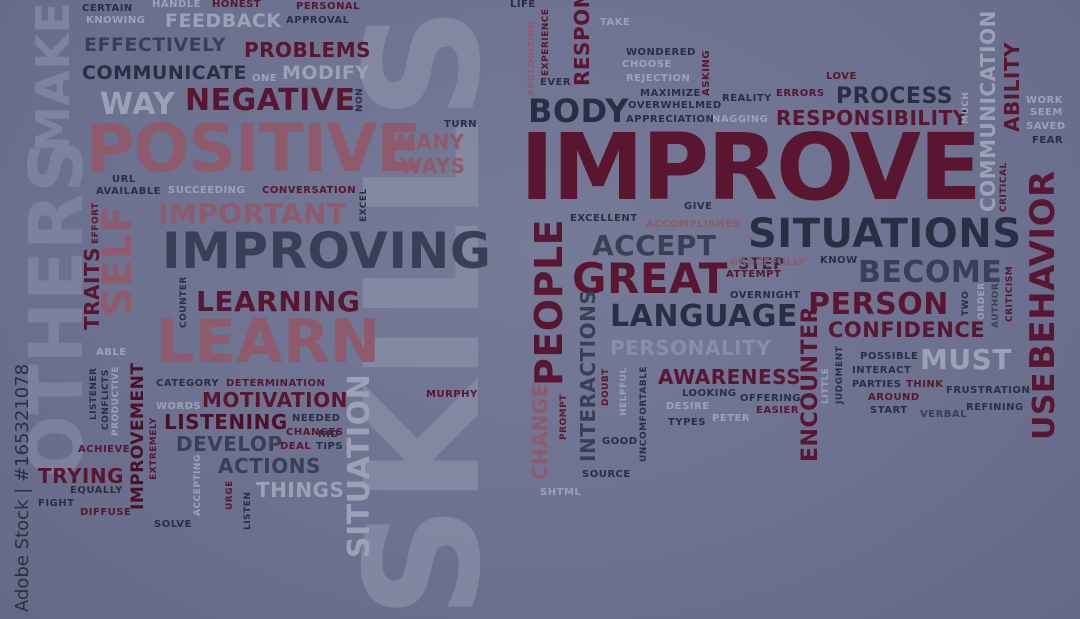  What do you see at coordinates (330, 446) in the screenshot?
I see `word-tips: TIPS` at bounding box center [330, 446].